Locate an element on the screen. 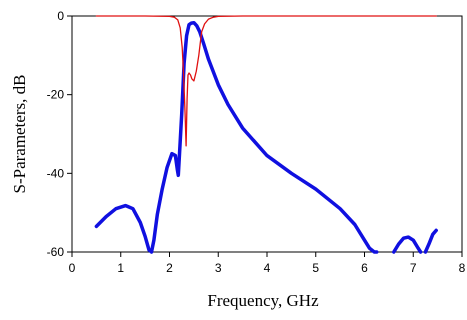 This screenshot has width=467, height=320. x-tick-label: 5 is located at coordinates (315, 268).